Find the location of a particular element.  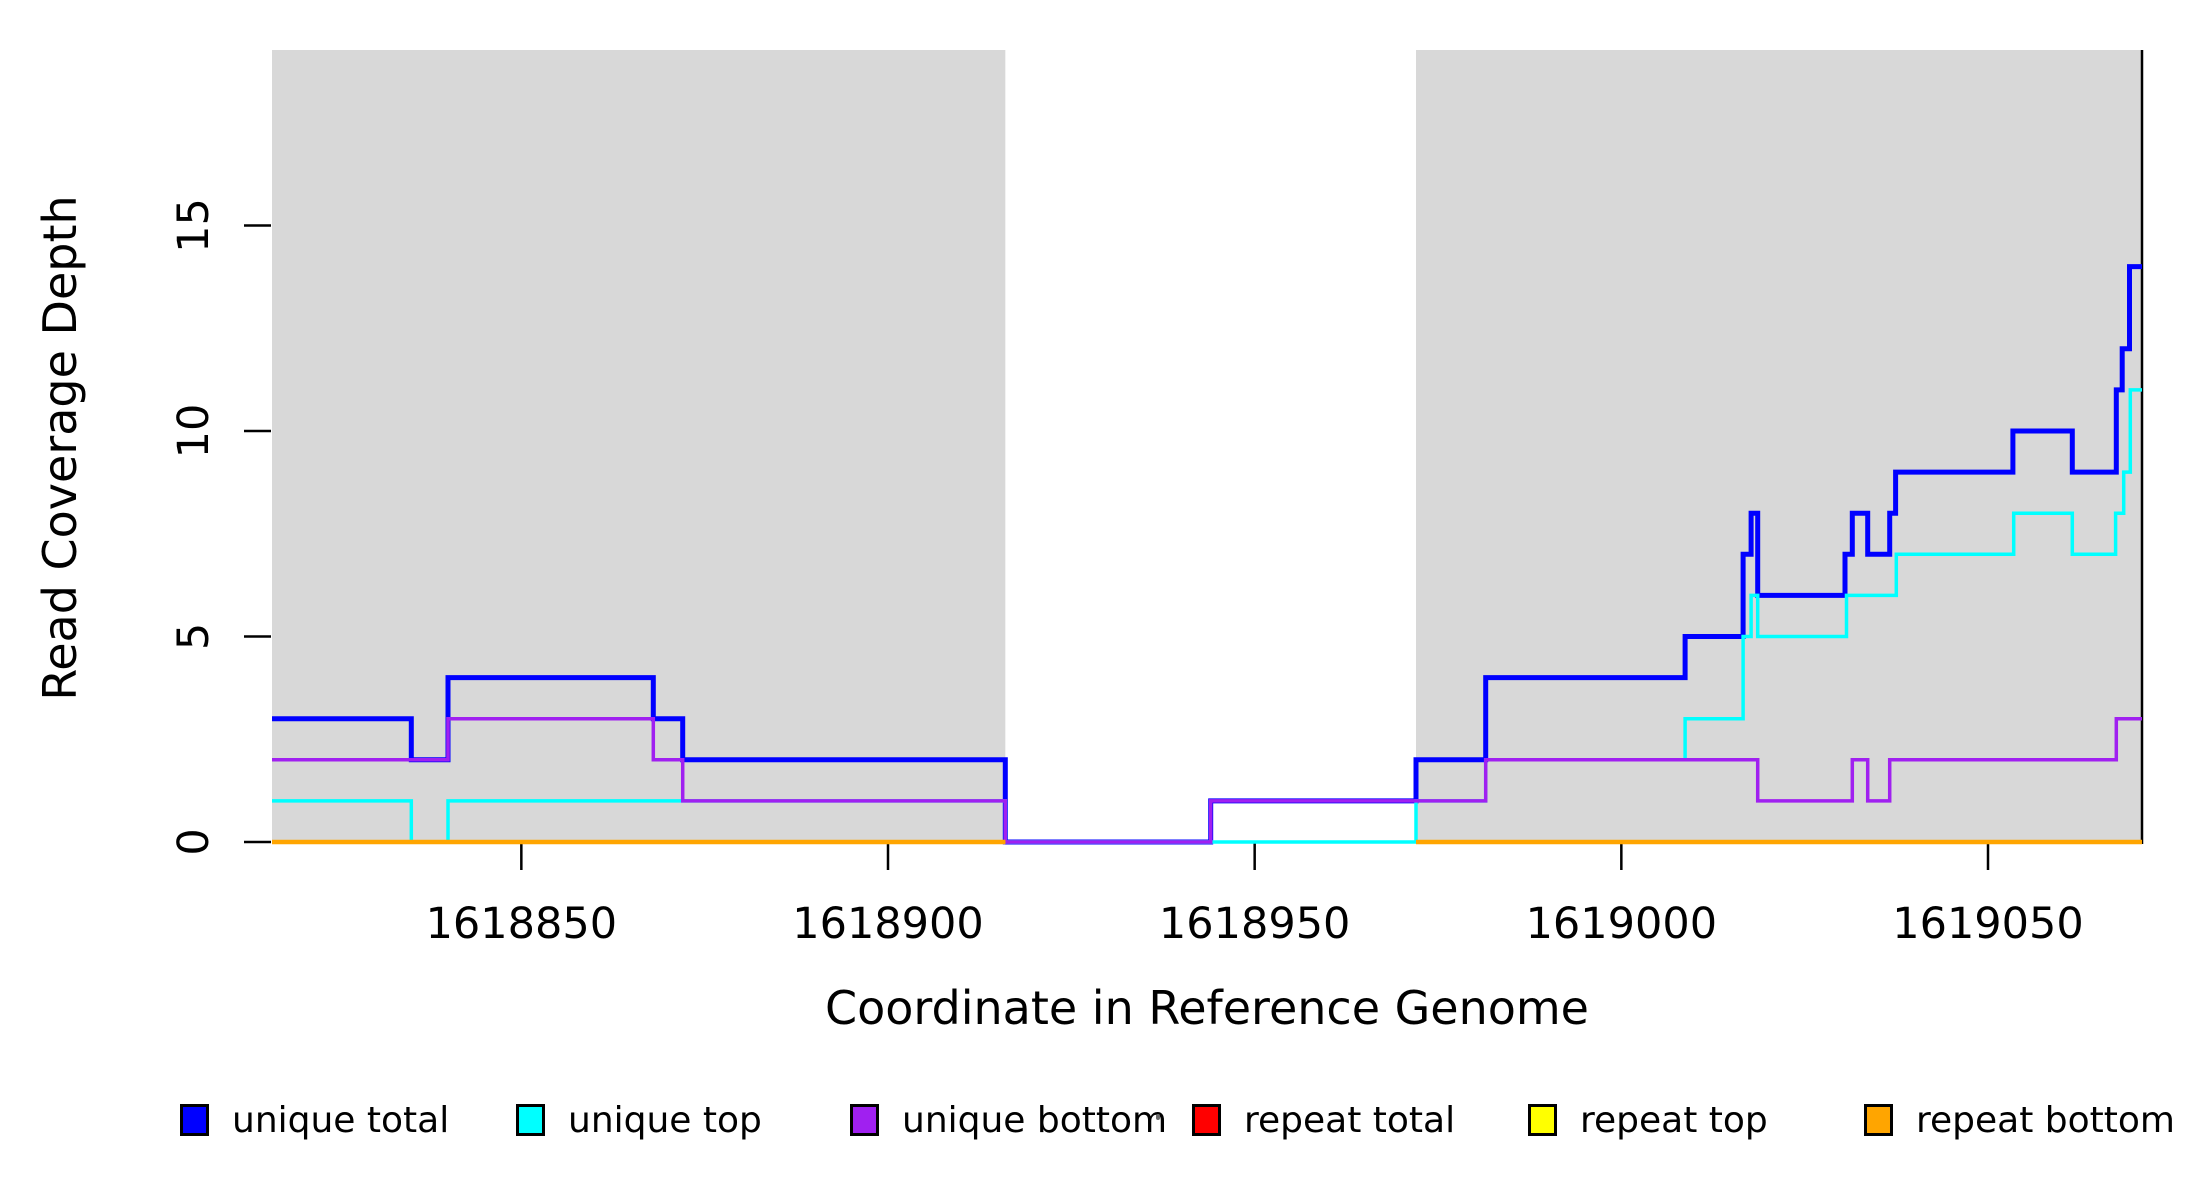

legend-item-unique-bottom: unique bottom is located at coordinates (1008, 1120).